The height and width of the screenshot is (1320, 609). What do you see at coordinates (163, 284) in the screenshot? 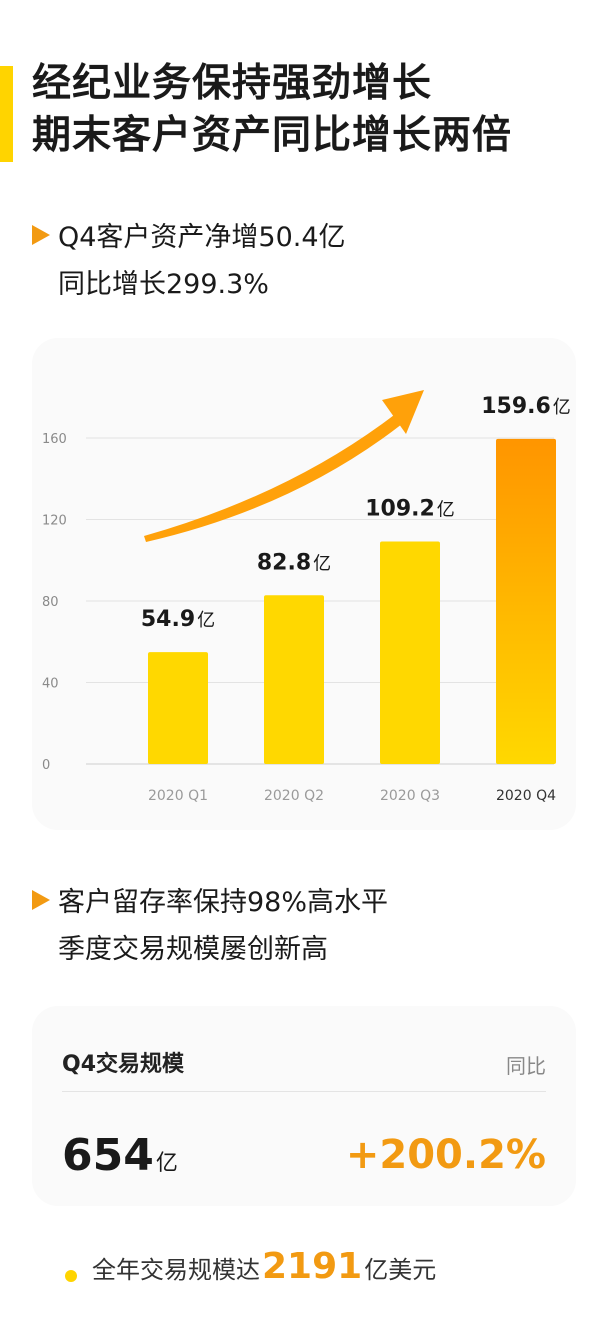
I see `asset-growth-line-2: 同比增长299.3%` at bounding box center [163, 284].